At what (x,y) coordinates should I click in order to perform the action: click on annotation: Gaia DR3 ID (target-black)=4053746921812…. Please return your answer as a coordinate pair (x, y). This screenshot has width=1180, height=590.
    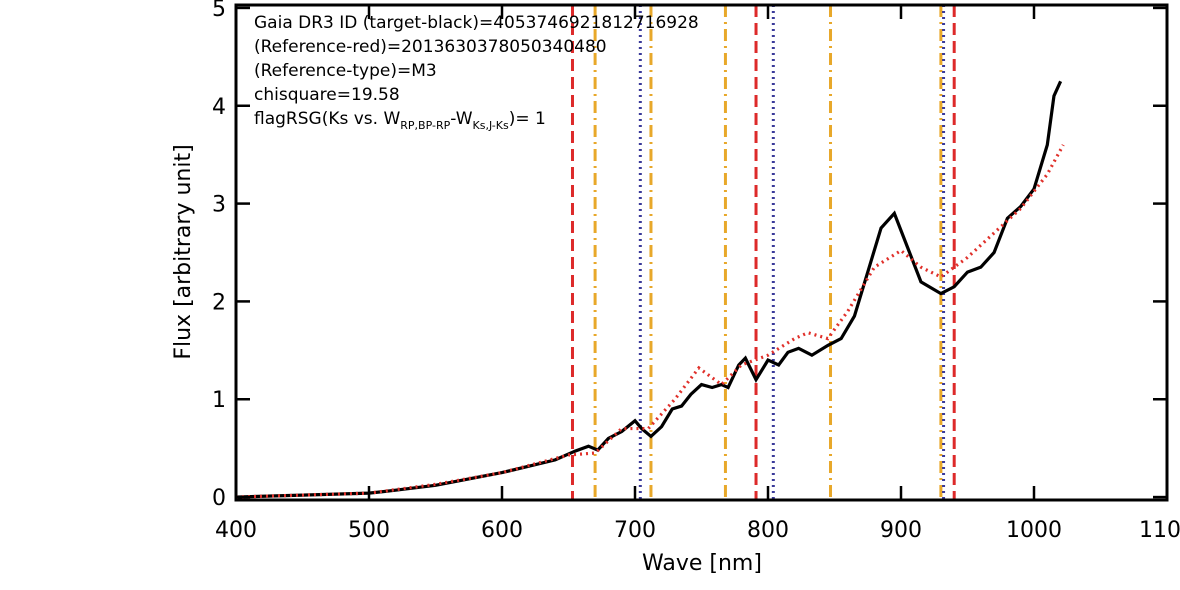
    Looking at the image, I should click on (476, 23).